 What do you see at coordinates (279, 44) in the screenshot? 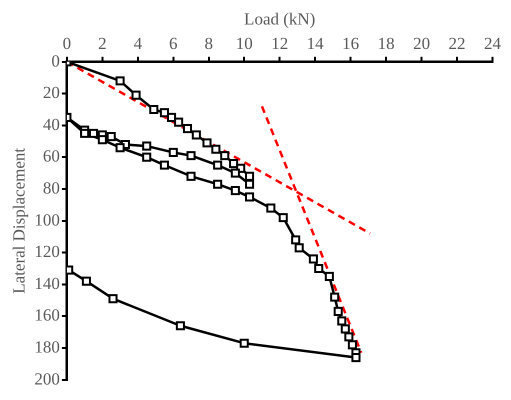
I see `x-tick-label: 12` at bounding box center [279, 44].